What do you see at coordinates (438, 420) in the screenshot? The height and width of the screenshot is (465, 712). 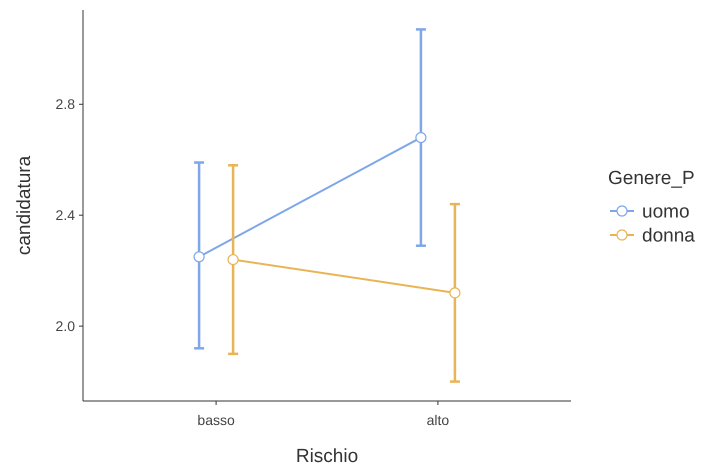 I see `x-tick-label: alto` at bounding box center [438, 420].